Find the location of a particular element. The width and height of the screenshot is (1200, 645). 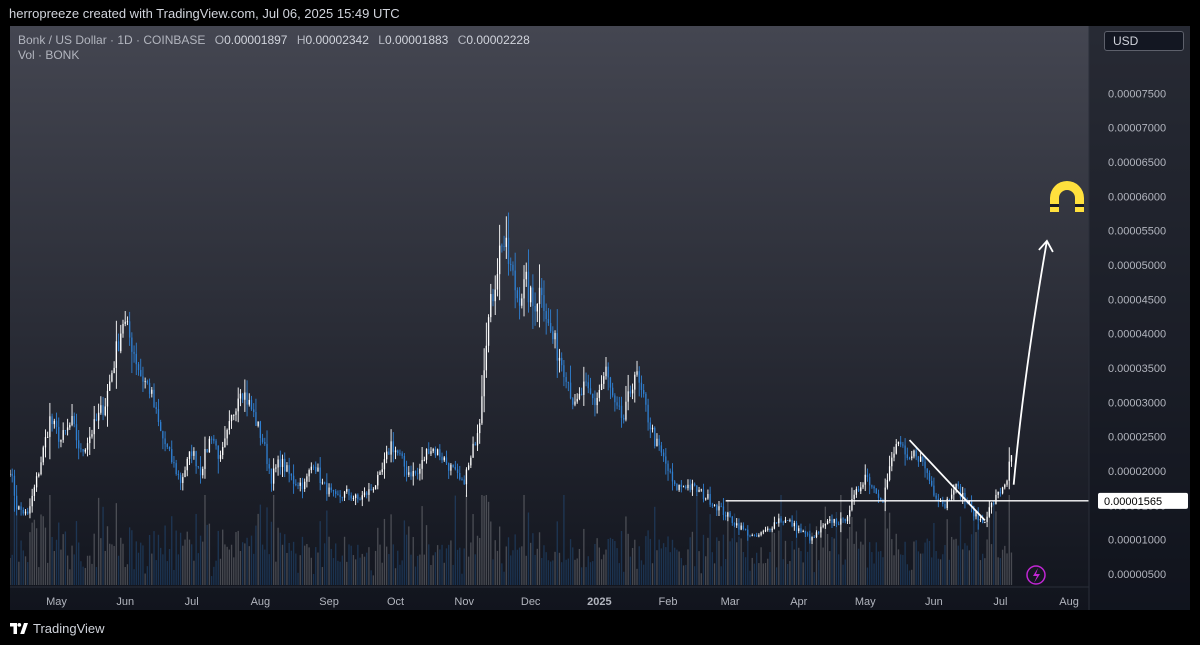

currency-selector: USD is located at coordinates (1144, 41).